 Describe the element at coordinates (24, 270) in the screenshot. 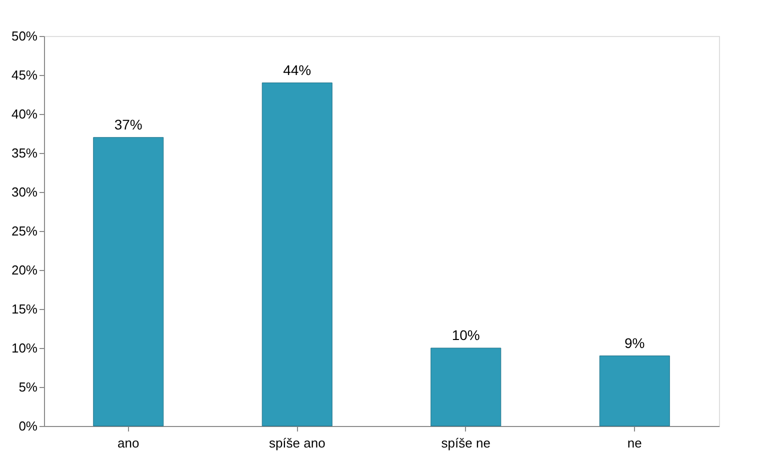

I see `y-tick-label: 20%` at that location.